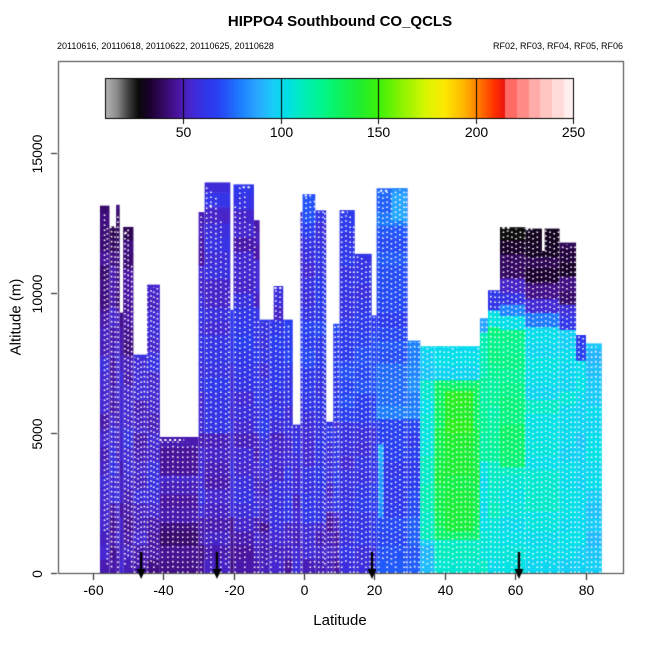 This screenshot has height=650, width=650. I want to click on x-tick-label: 20, so click(374, 590).